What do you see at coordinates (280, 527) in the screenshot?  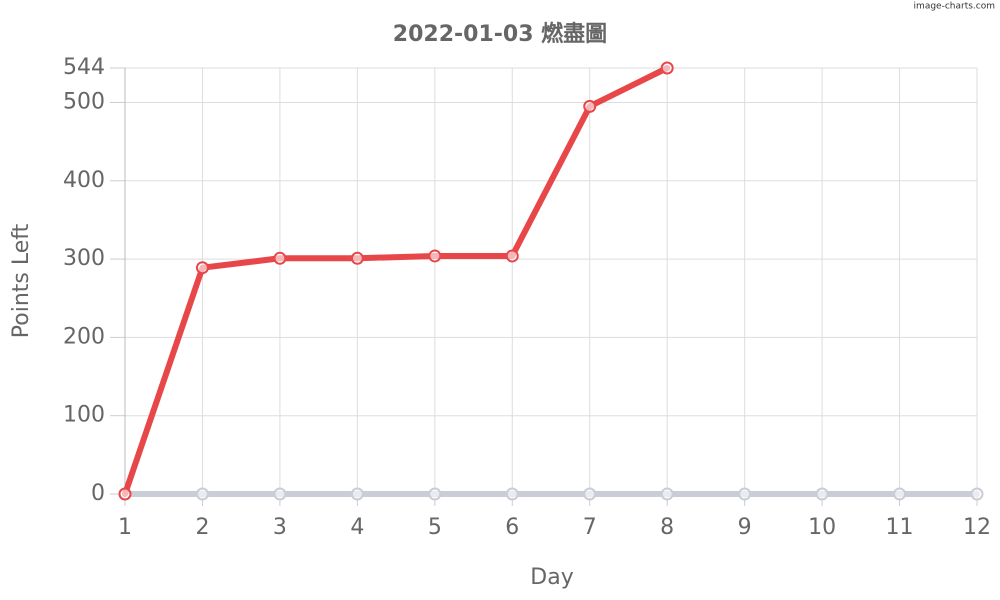 I see `x-tick-label: 3` at bounding box center [280, 527].